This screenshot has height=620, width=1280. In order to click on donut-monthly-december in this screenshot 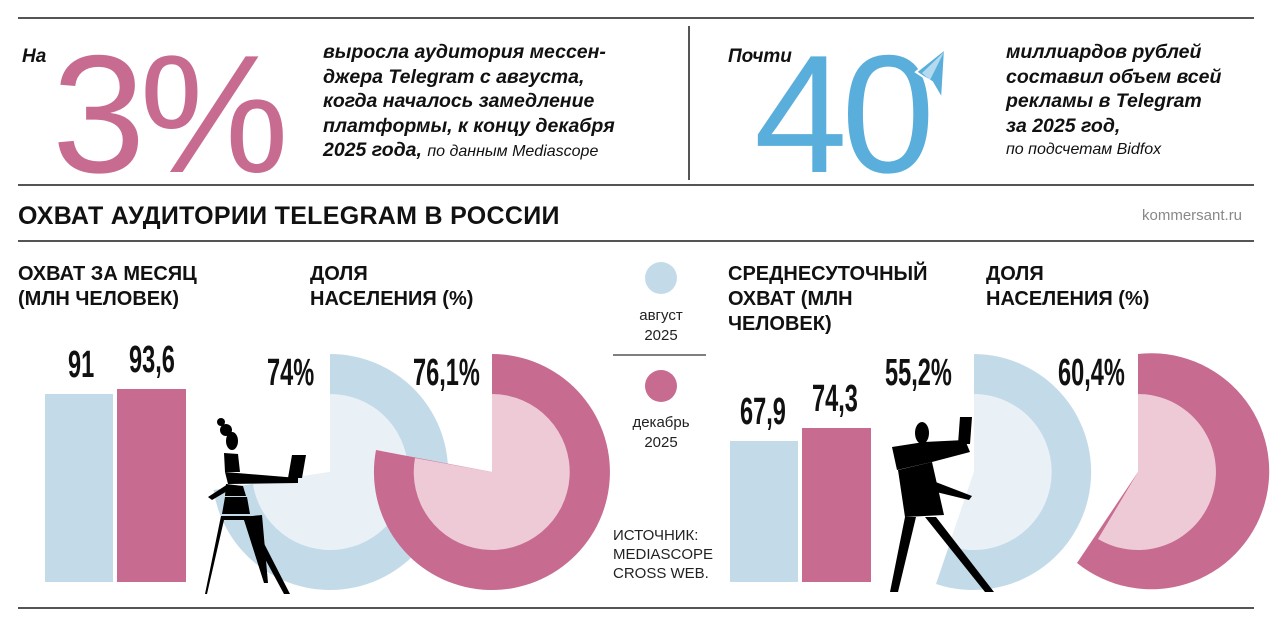, I will do `click(491, 472)`.